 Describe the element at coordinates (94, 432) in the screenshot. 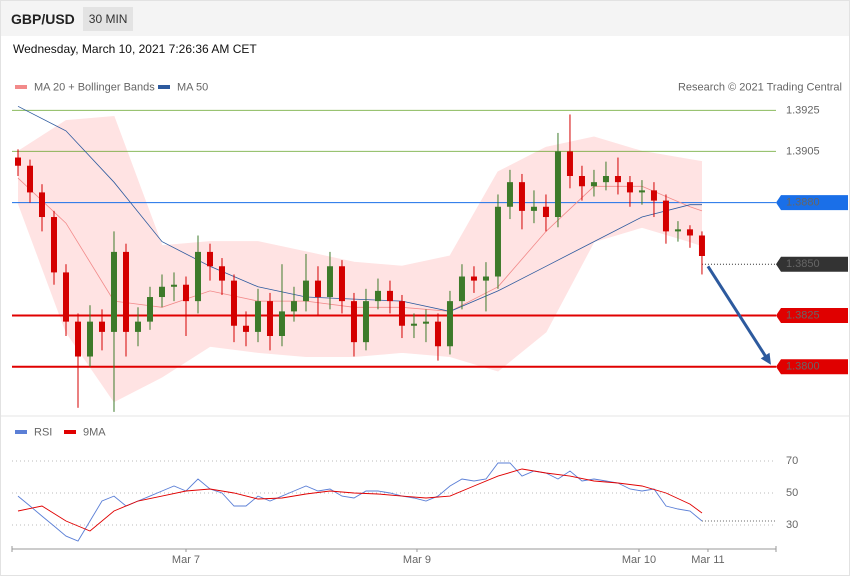

I see `legend-label: 9MA` at that location.